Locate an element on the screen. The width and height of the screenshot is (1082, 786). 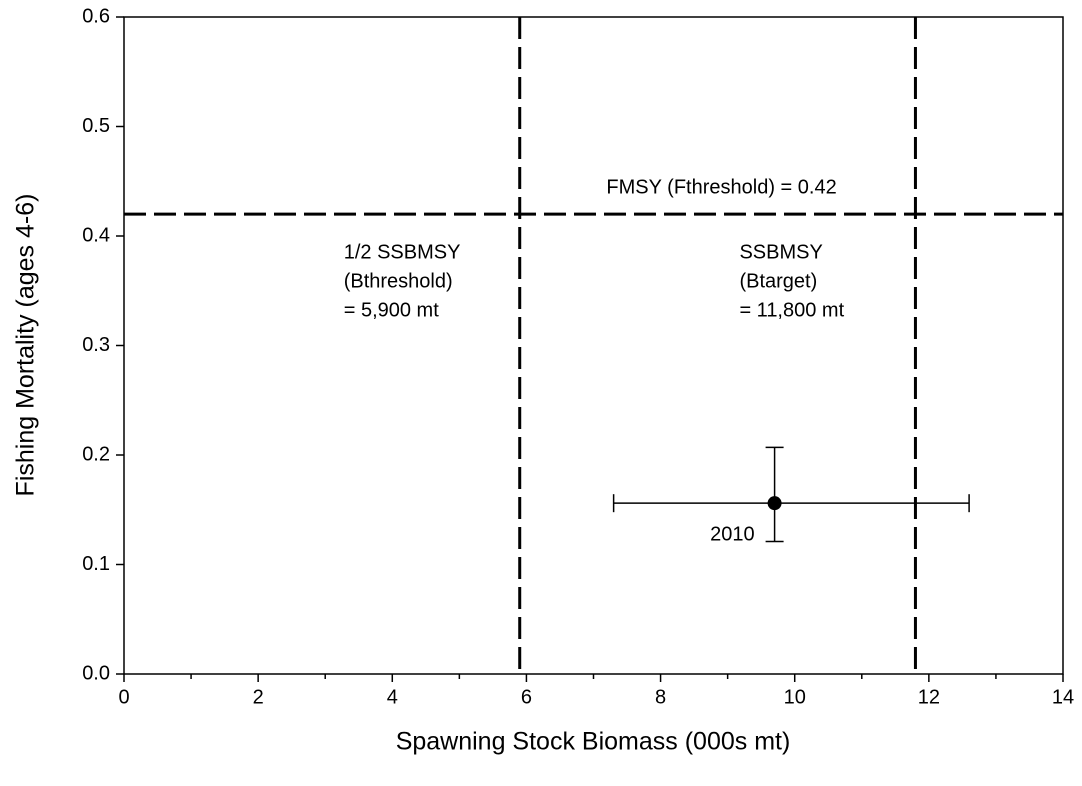
reference-label: FMSY (Fthreshold) = 0.42 is located at coordinates (721, 187).